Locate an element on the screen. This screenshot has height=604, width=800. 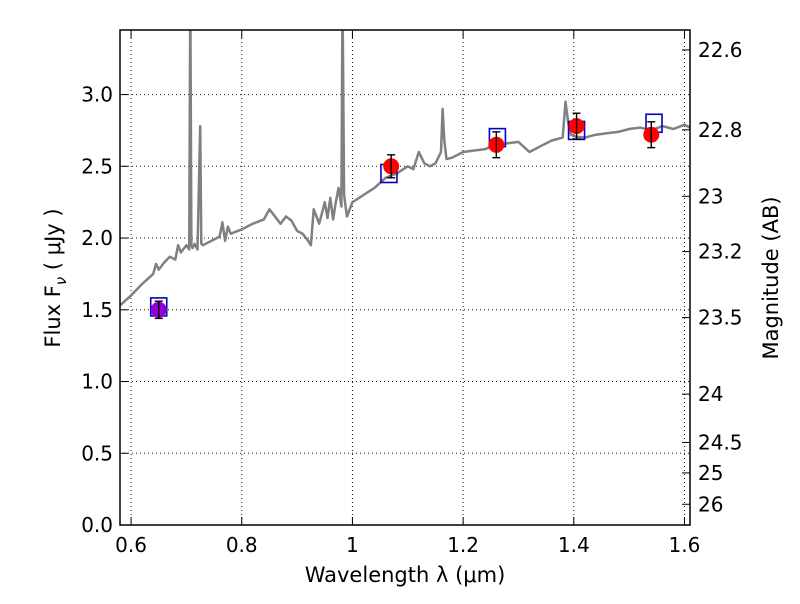
right-tick-label: 25 is located at coordinates (710, 473).